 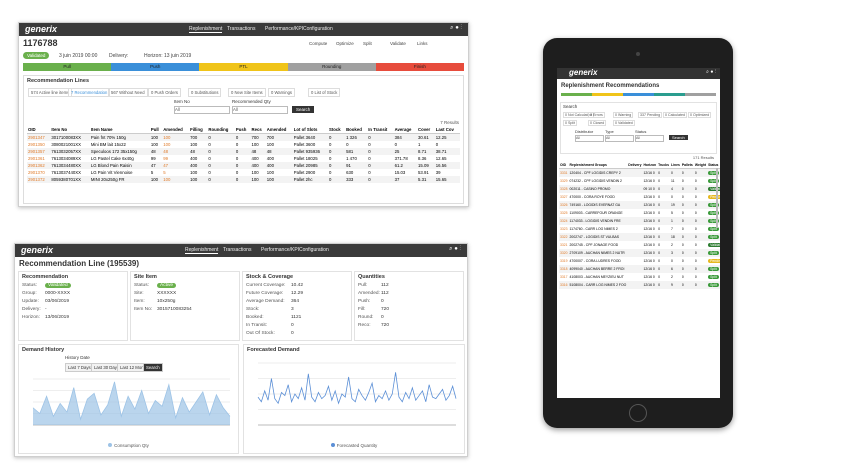 What do you see at coordinates (39, 137) in the screenshot?
I see `table-cell: 2901347` at bounding box center [39, 137].